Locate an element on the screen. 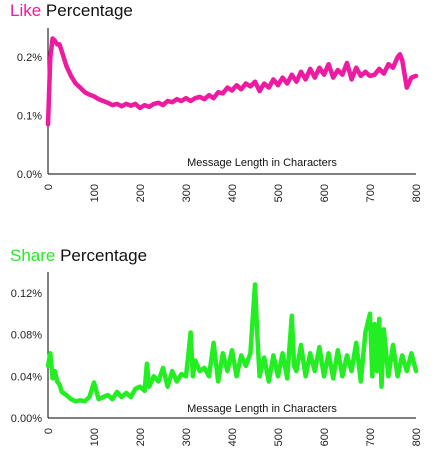 The width and height of the screenshot is (446, 453). like-chart-title: Like Percentage is located at coordinates (71, 10).